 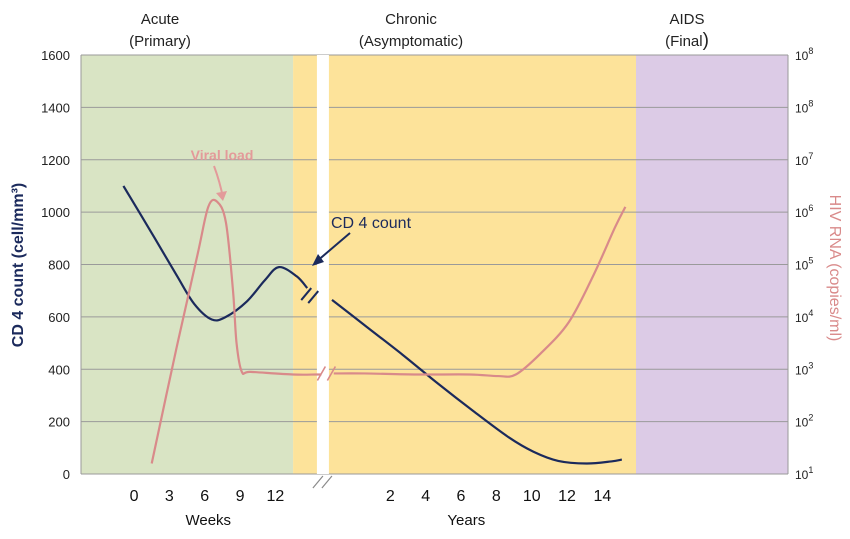 What do you see at coordinates (333, 247) in the screenshot?
I see `annotation-cd4-arrow` at bounding box center [333, 247].